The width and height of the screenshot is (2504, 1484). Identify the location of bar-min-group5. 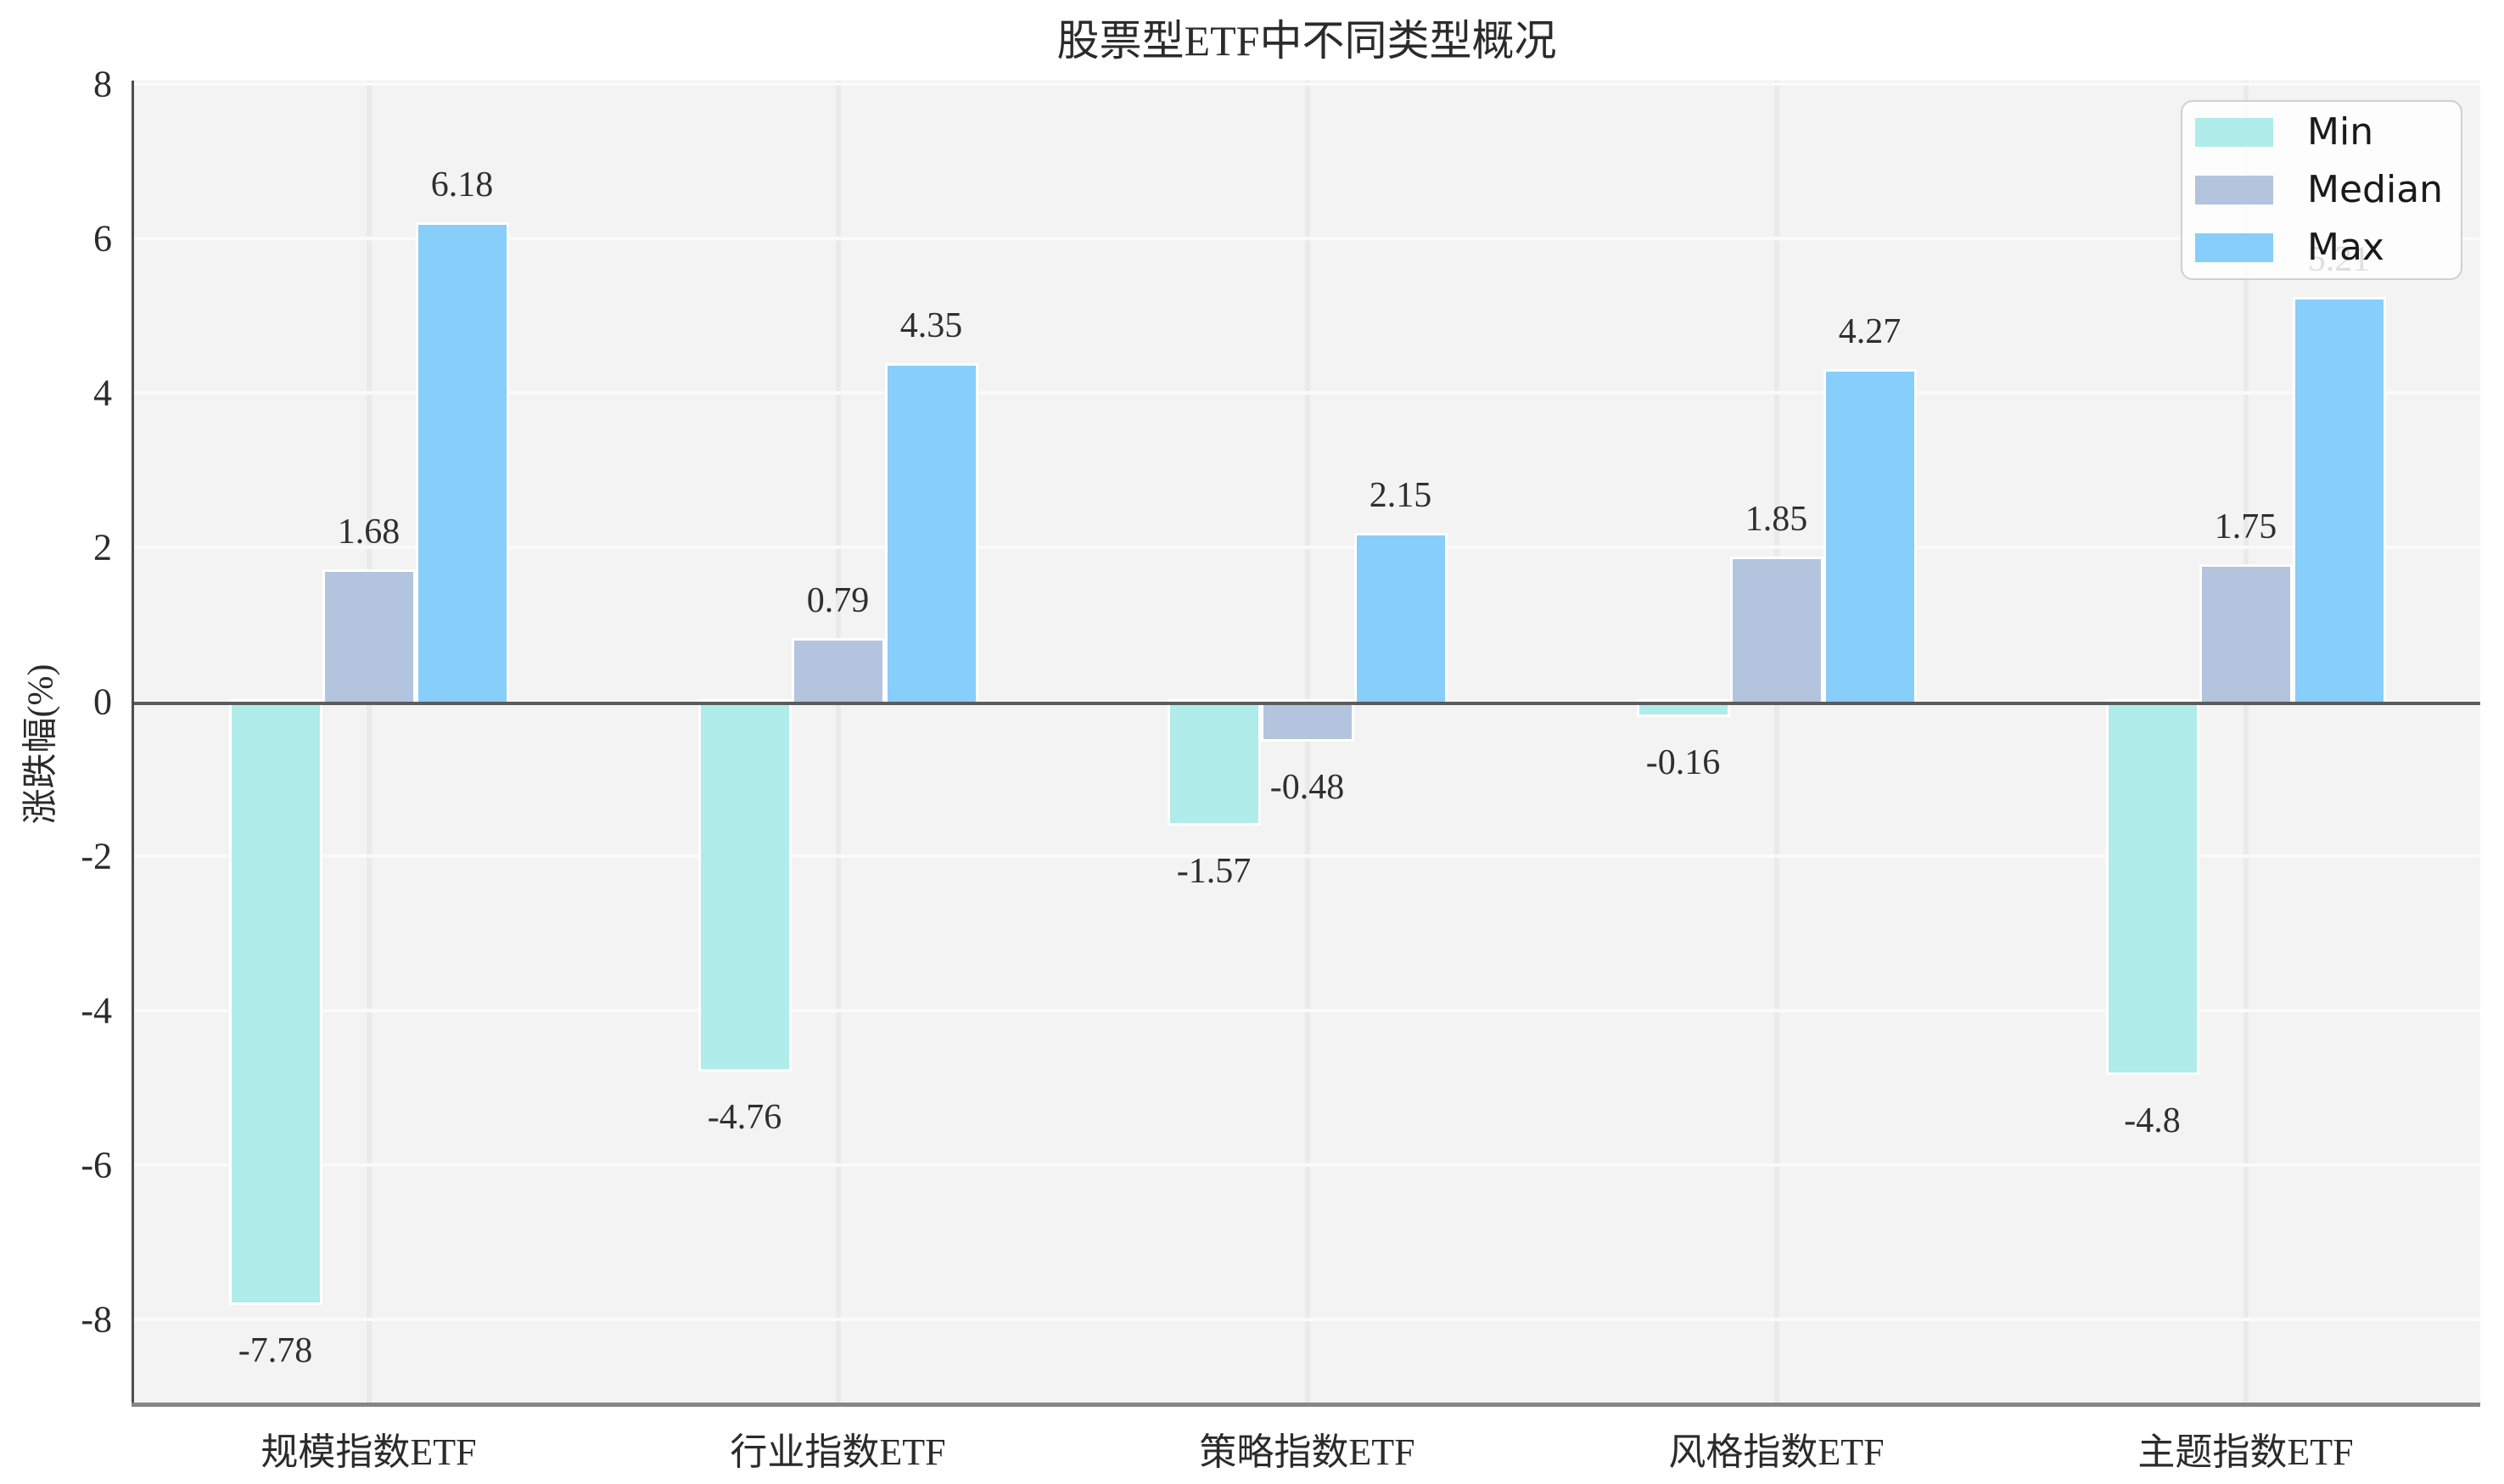
(2152, 887).